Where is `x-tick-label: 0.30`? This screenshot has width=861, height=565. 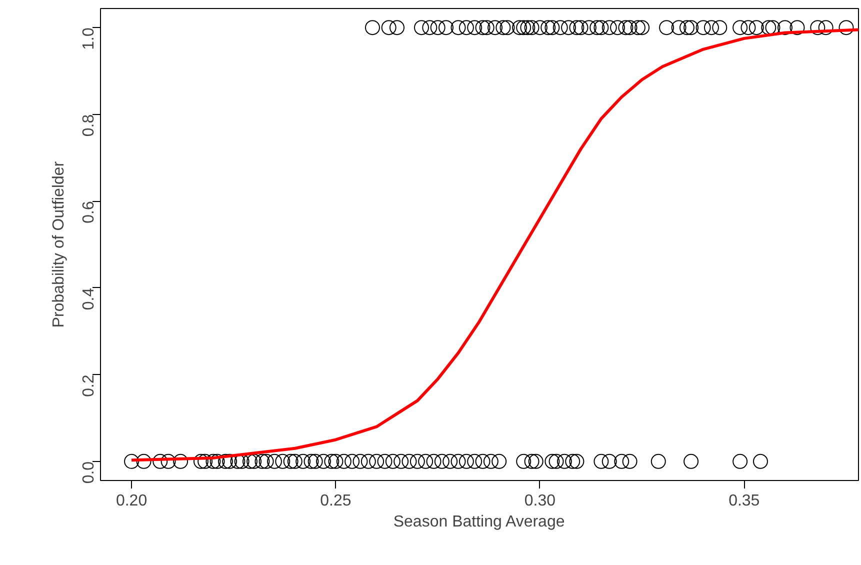 x-tick-label: 0.30 is located at coordinates (540, 501).